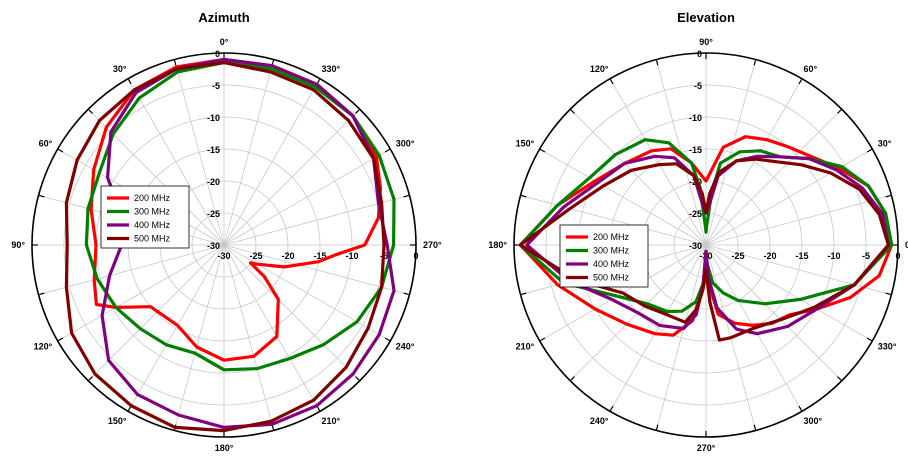 This screenshot has height=458, width=908. I want to click on radial-tick-label: -20, so click(769, 256).